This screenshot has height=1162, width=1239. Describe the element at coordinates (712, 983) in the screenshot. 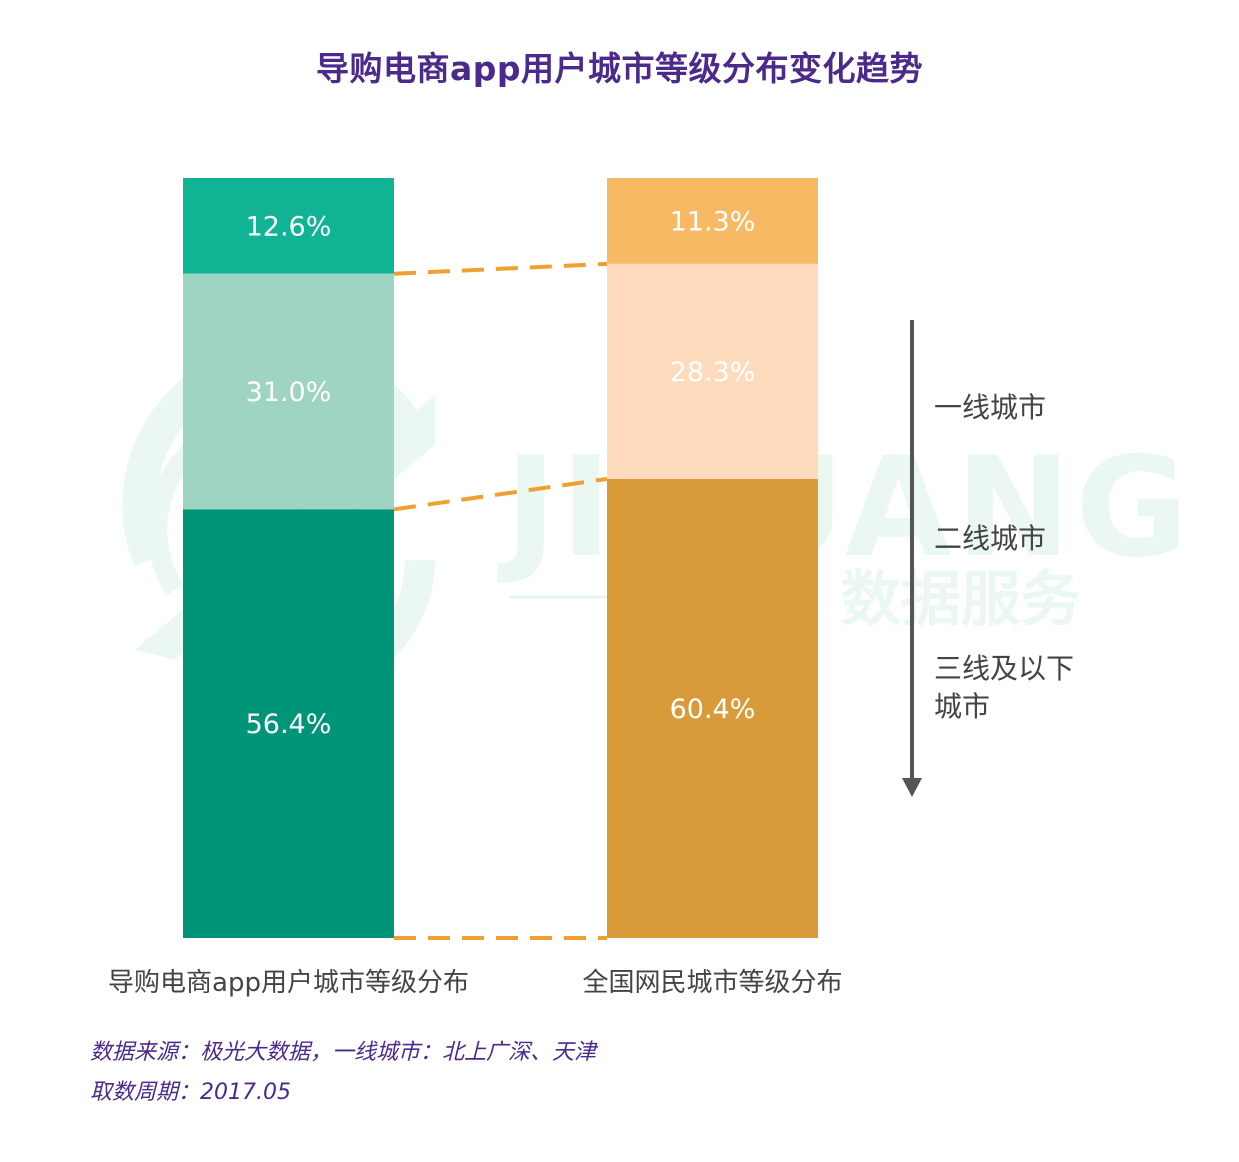

I see `category-label-national: 全国网民城市等级分布` at that location.